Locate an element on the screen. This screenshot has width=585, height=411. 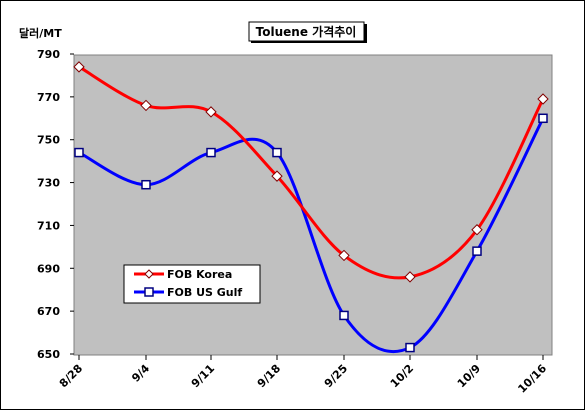
x-tick-label: 10/16 is located at coordinates (532, 379).